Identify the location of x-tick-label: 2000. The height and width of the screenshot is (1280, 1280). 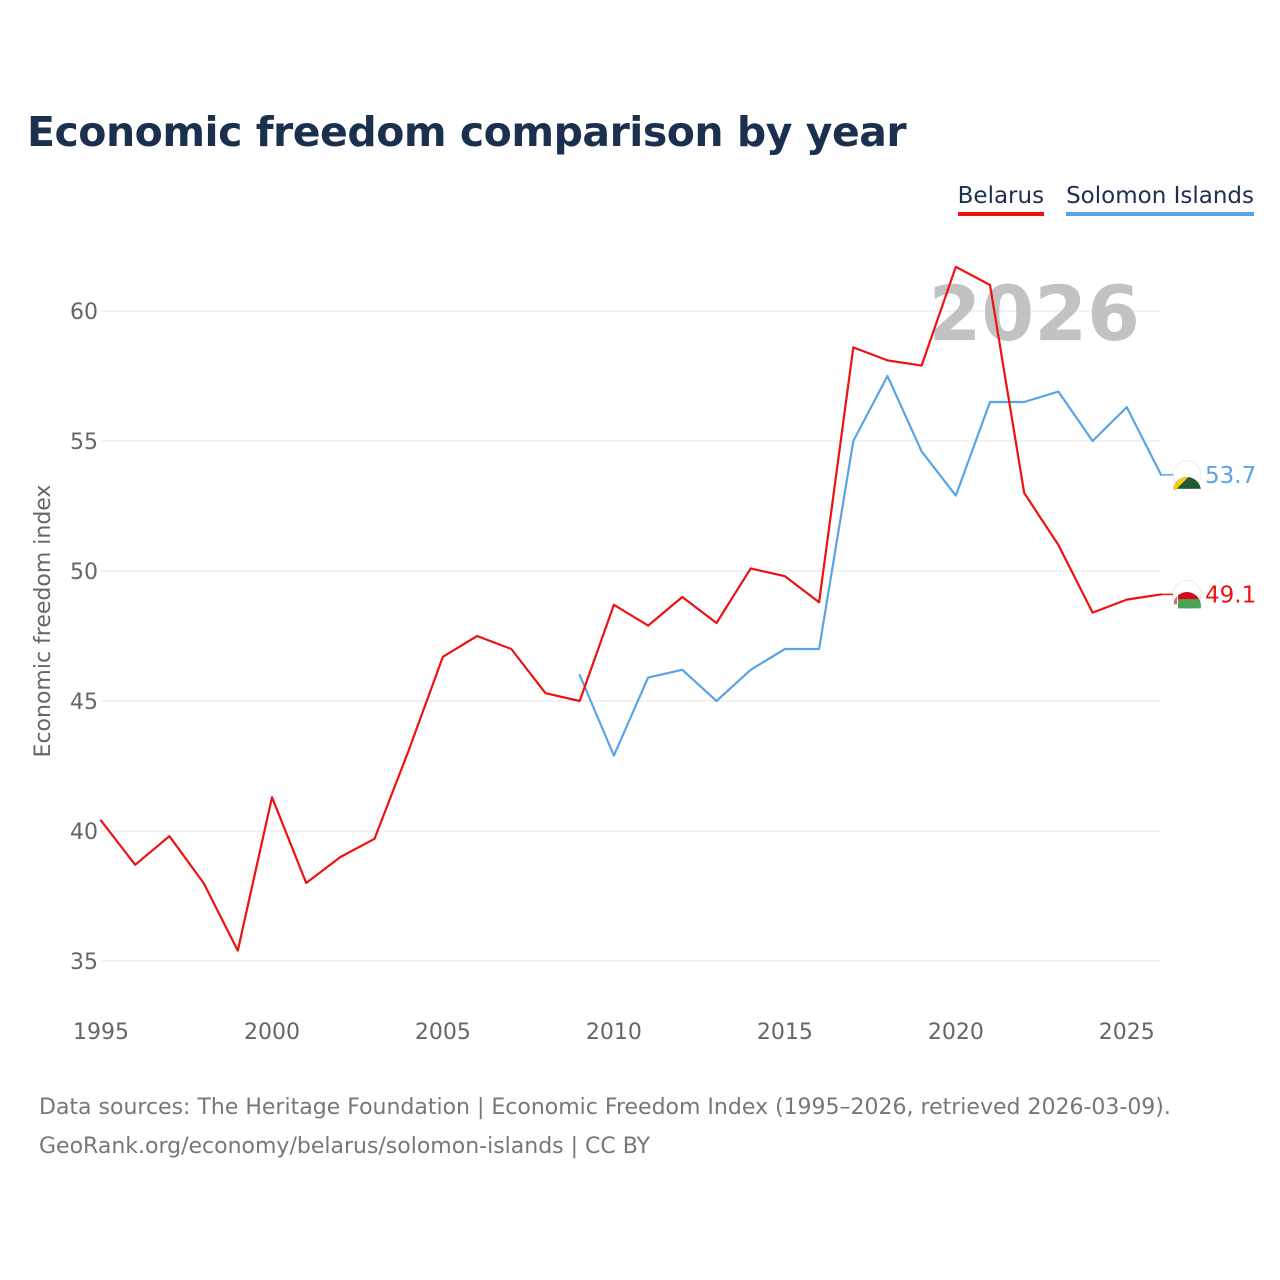
(272, 1032).